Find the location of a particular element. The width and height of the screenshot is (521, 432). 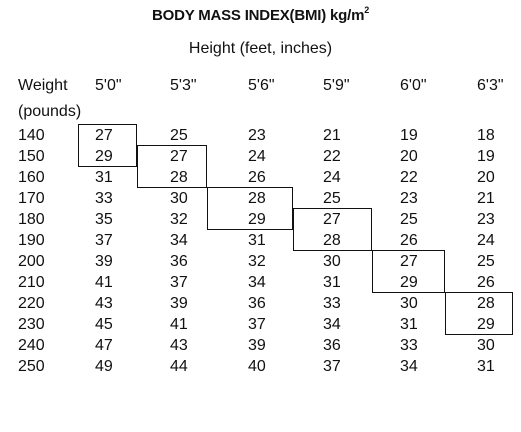

height-column-header: 6'0" is located at coordinates (413, 85).